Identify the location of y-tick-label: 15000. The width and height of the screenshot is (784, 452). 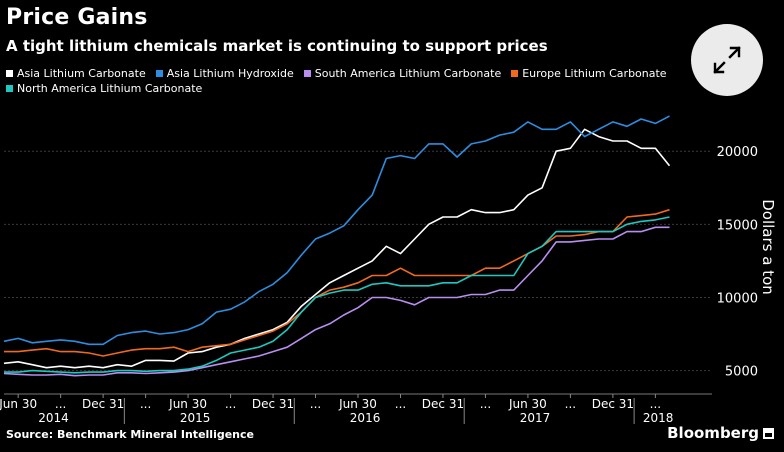
(737, 225).